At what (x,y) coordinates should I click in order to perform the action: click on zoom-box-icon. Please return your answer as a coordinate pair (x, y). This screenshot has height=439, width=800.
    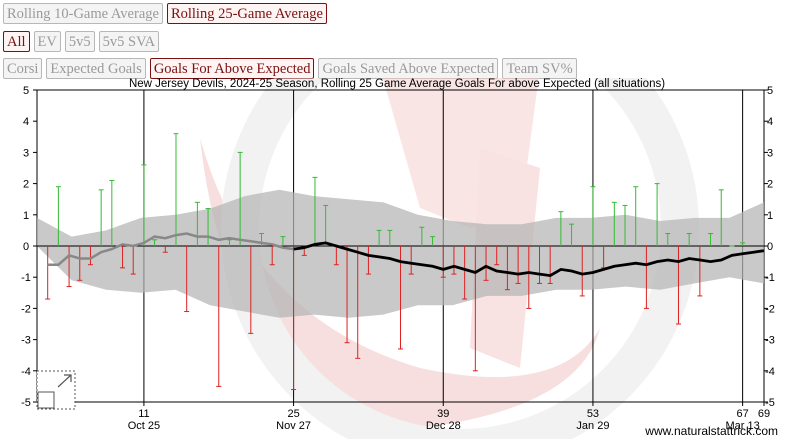
    Looking at the image, I should click on (46, 400).